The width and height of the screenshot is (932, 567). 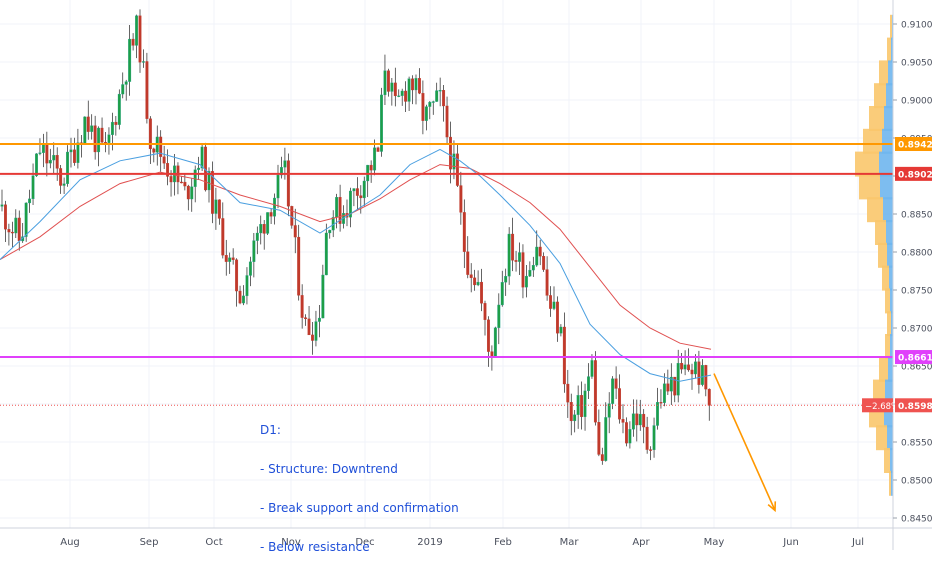 What do you see at coordinates (874, 255) in the screenshot?
I see `volume-profile` at bounding box center [874, 255].